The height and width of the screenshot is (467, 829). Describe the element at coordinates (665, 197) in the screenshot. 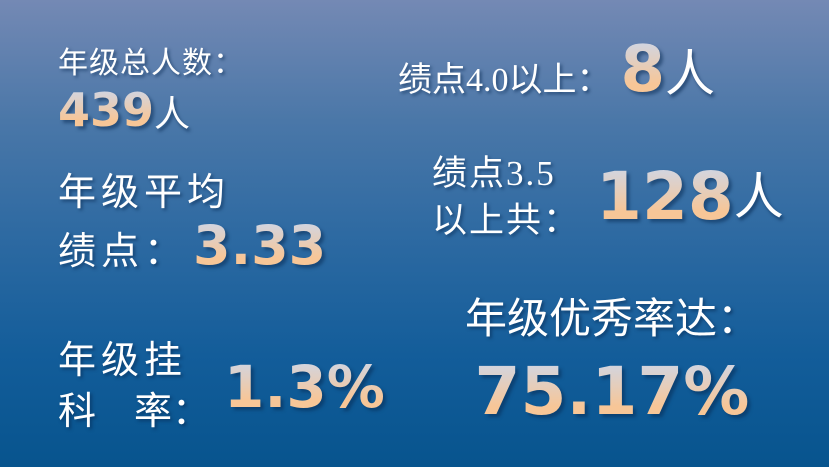

I see `stat-gpa35-value: 128` at that location.